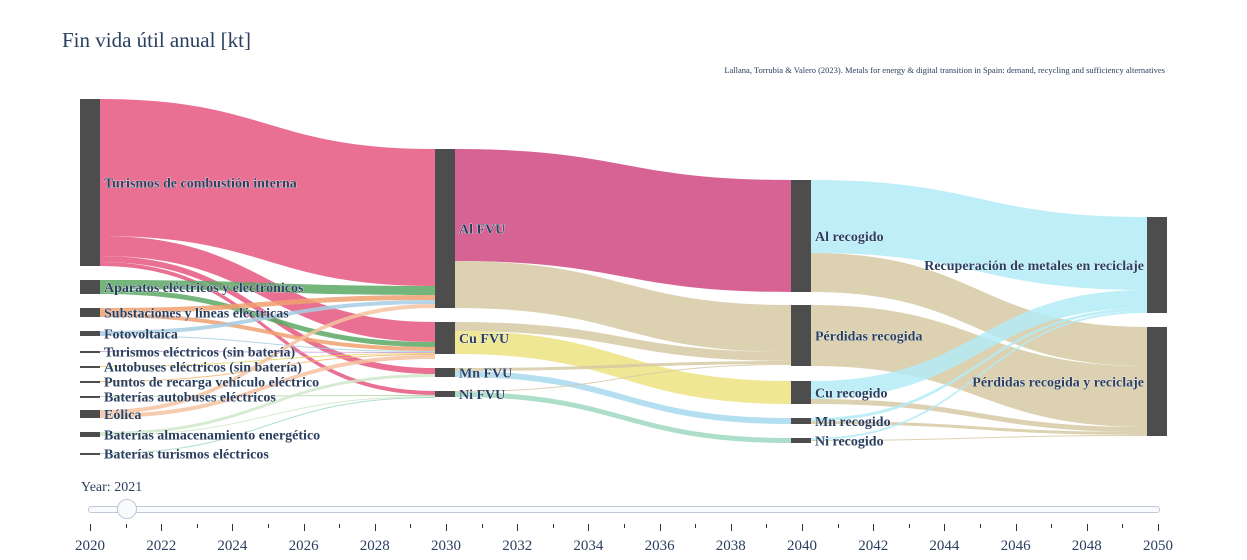 Image resolution: width=1247 pixels, height=560 pixels. I want to click on sankey-link-ni_rec-to-perd_total, so click(979, 438).